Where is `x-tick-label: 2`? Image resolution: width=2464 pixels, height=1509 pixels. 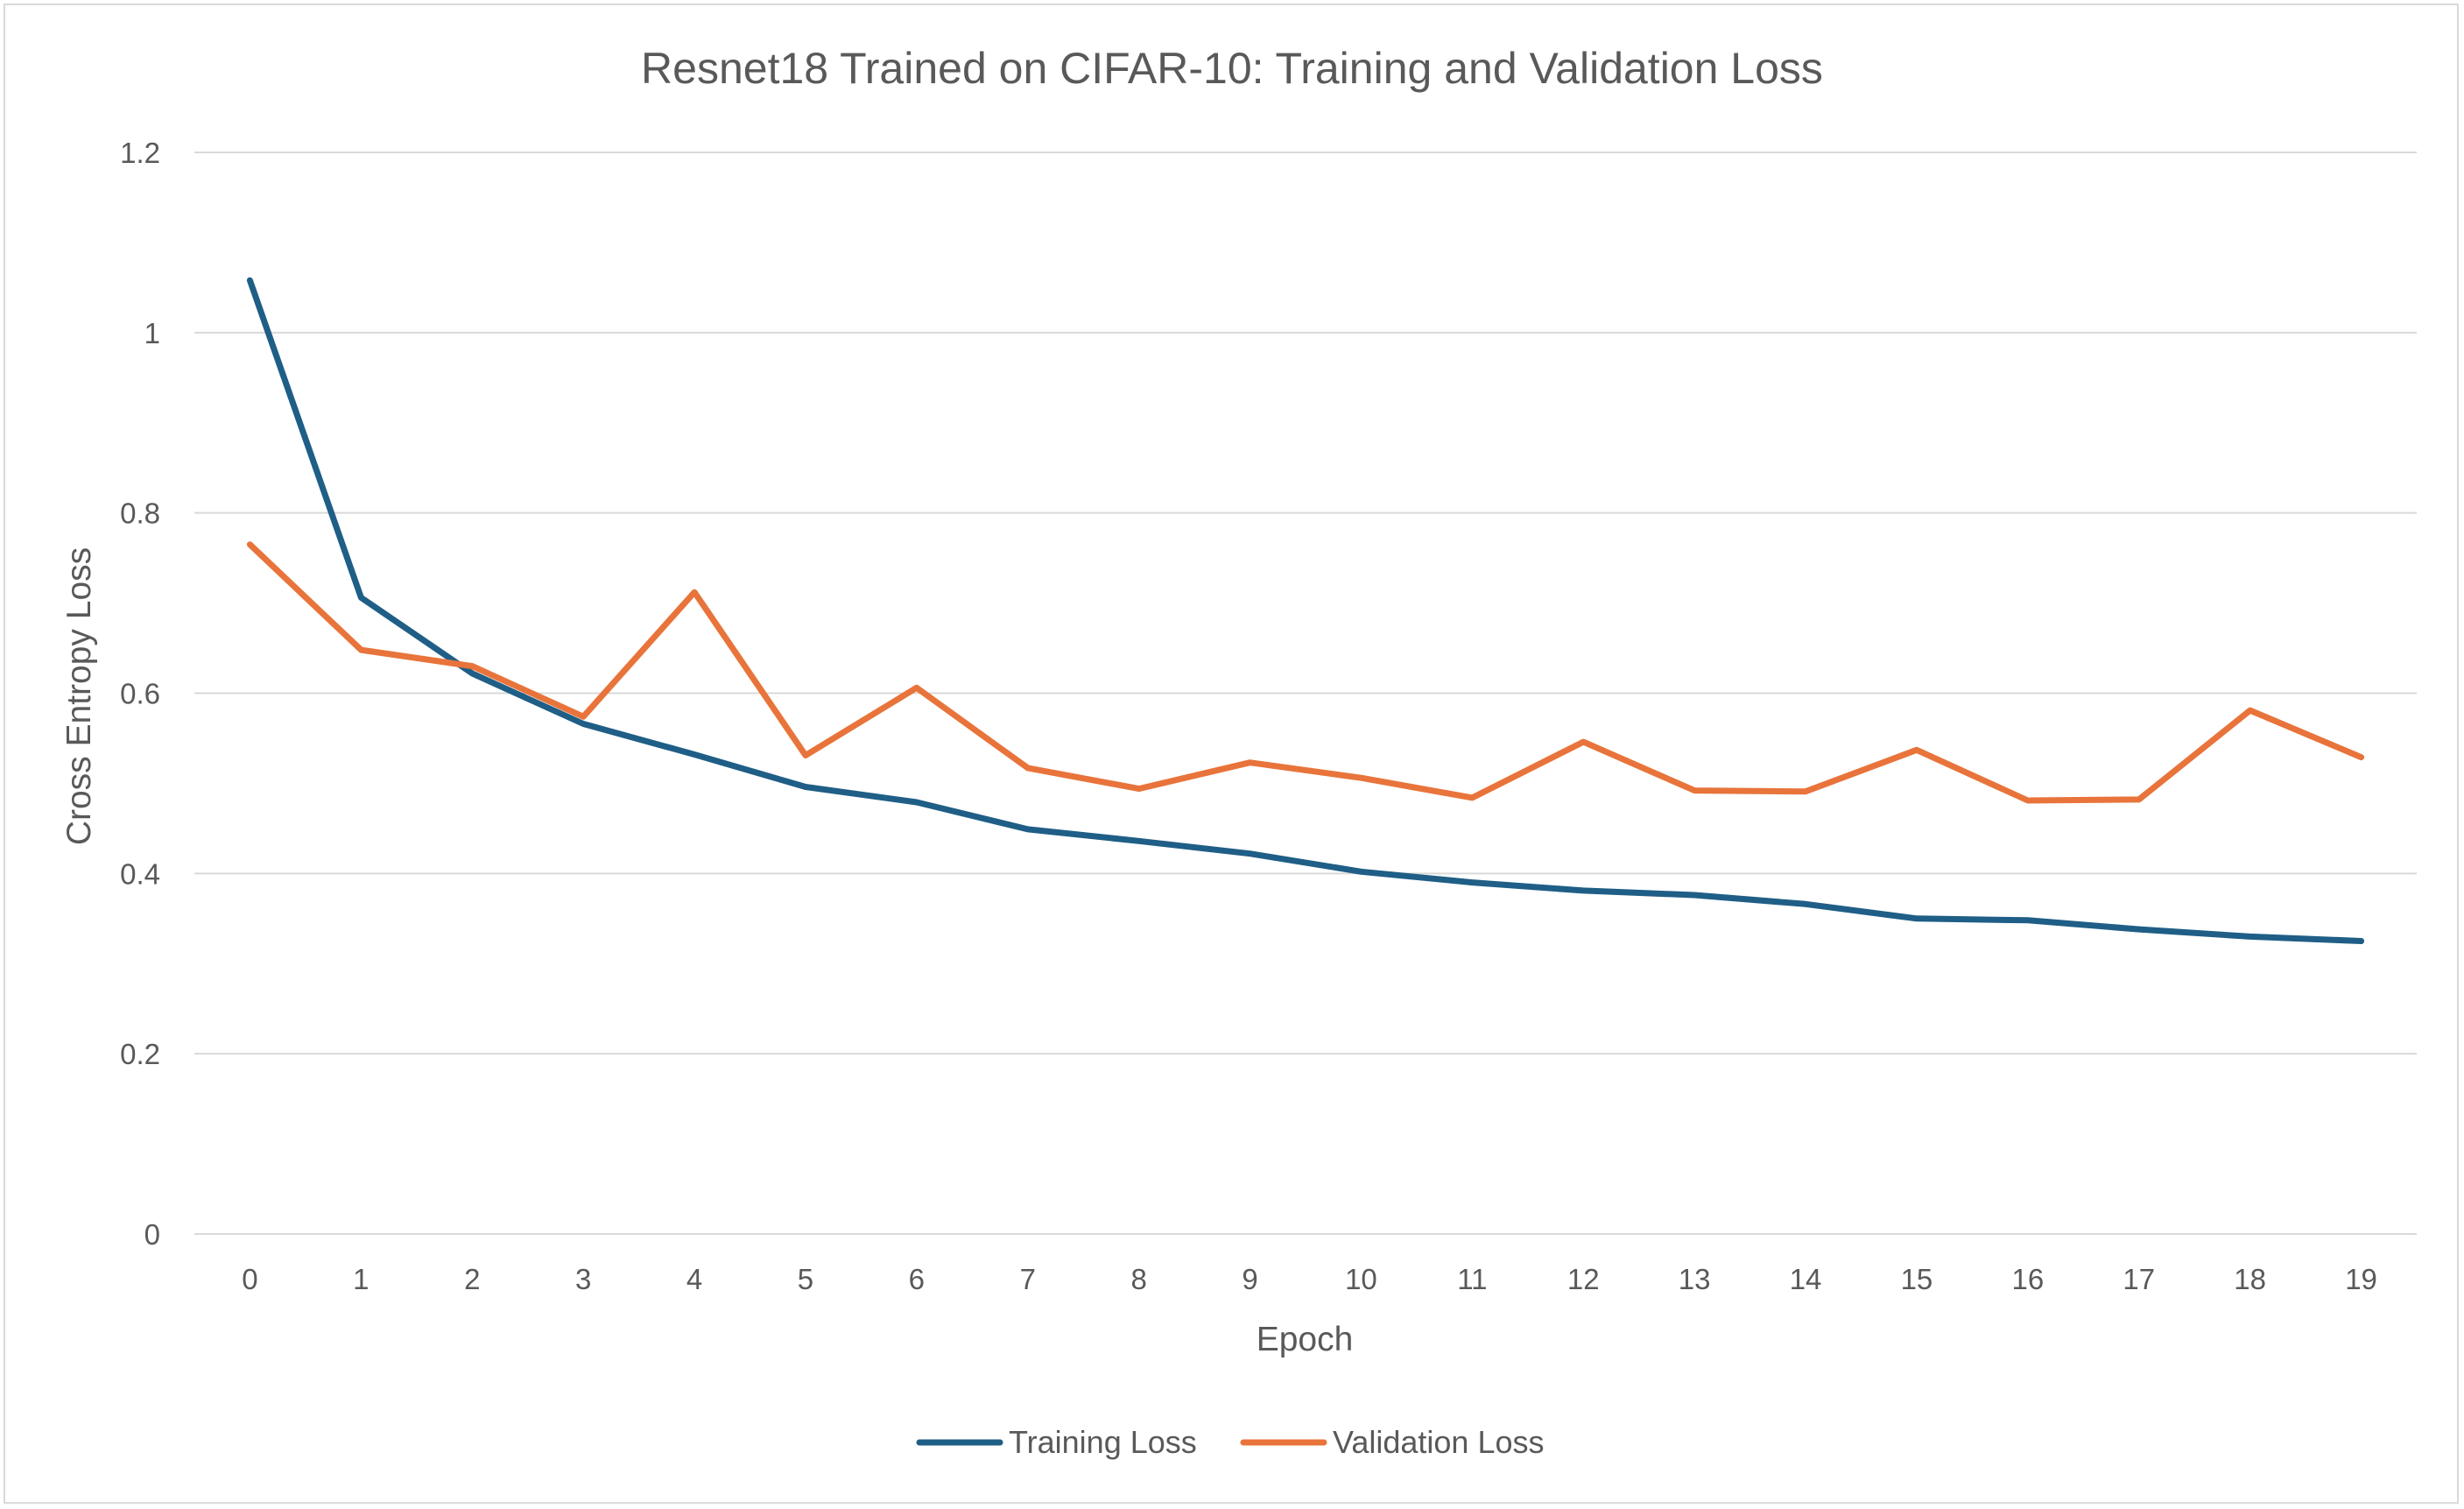 x-tick-label: 2 is located at coordinates (472, 1279).